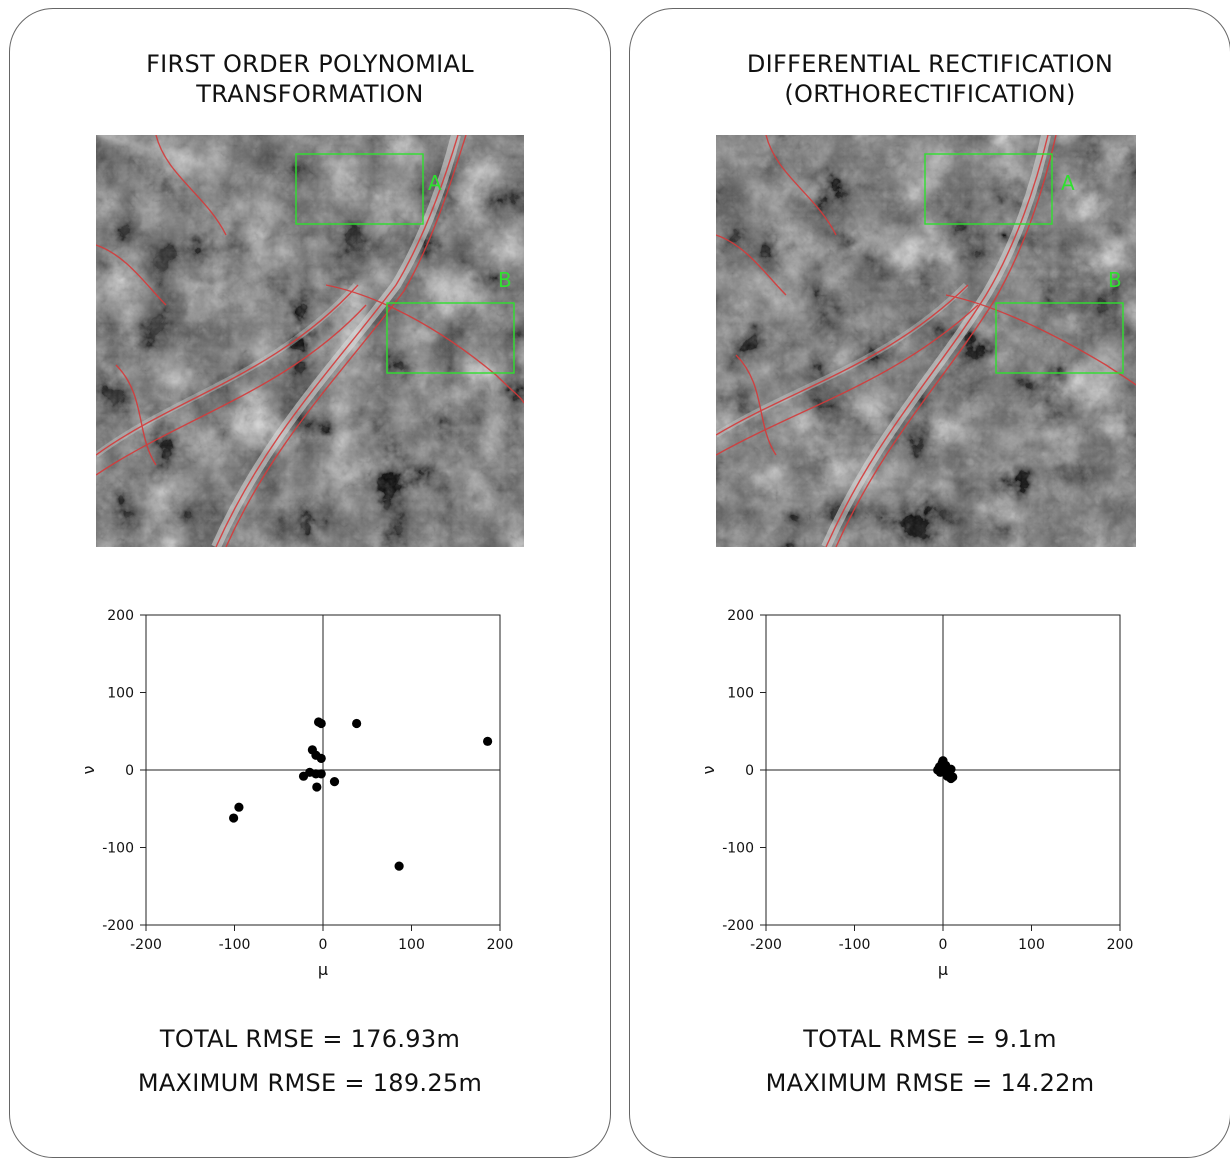 Image resolution: width=1230 pixels, height=1158 pixels. I want to click on panel-title-line1: FIRST ORDER POLYNOMIAL, so click(310, 64).